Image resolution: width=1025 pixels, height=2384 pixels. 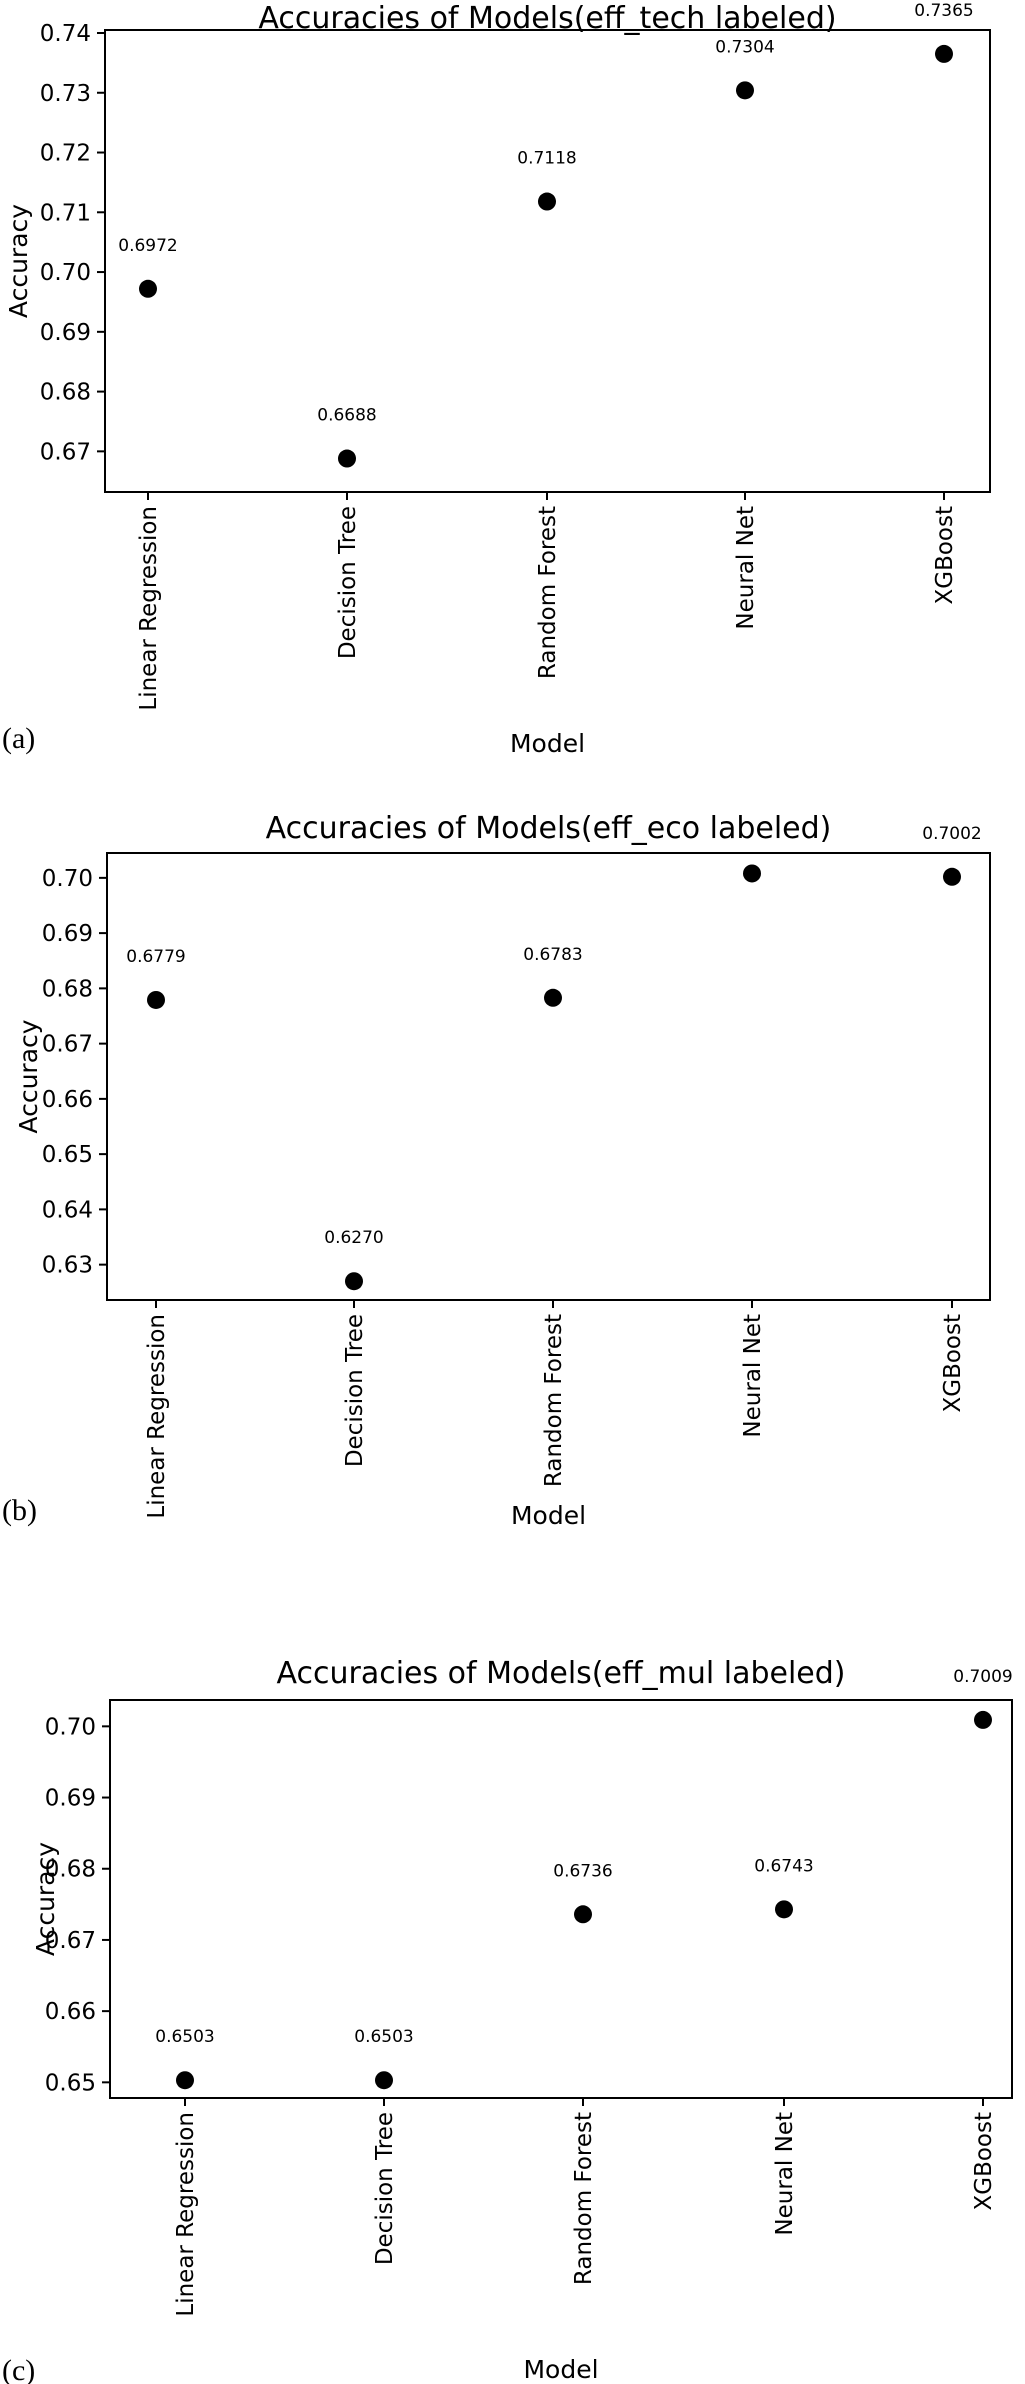 What do you see at coordinates (65, 34) in the screenshot?
I see `y-tick-label: 0.74` at bounding box center [65, 34].